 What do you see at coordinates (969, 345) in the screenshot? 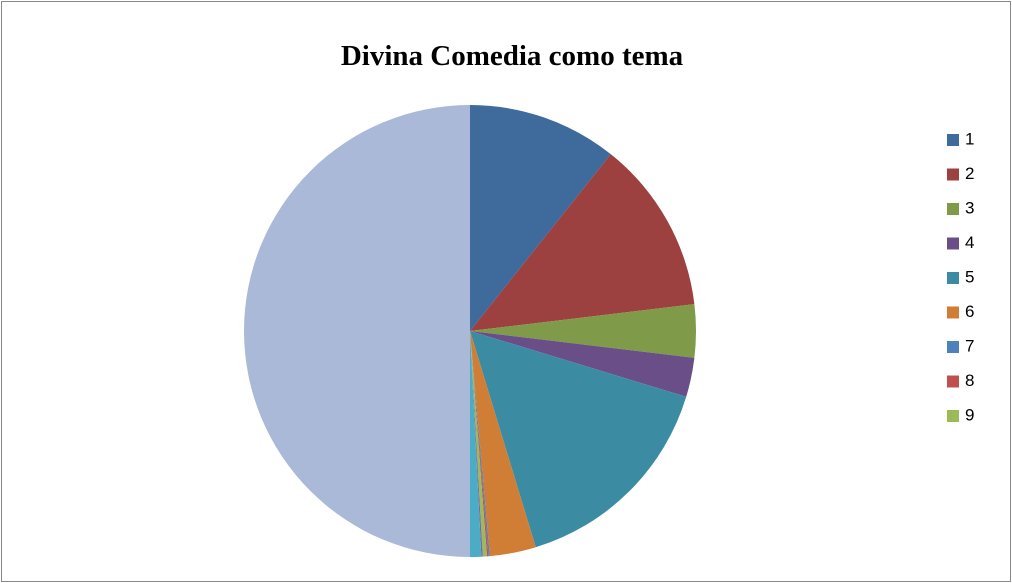
I see `legend-label: 7` at bounding box center [969, 345].